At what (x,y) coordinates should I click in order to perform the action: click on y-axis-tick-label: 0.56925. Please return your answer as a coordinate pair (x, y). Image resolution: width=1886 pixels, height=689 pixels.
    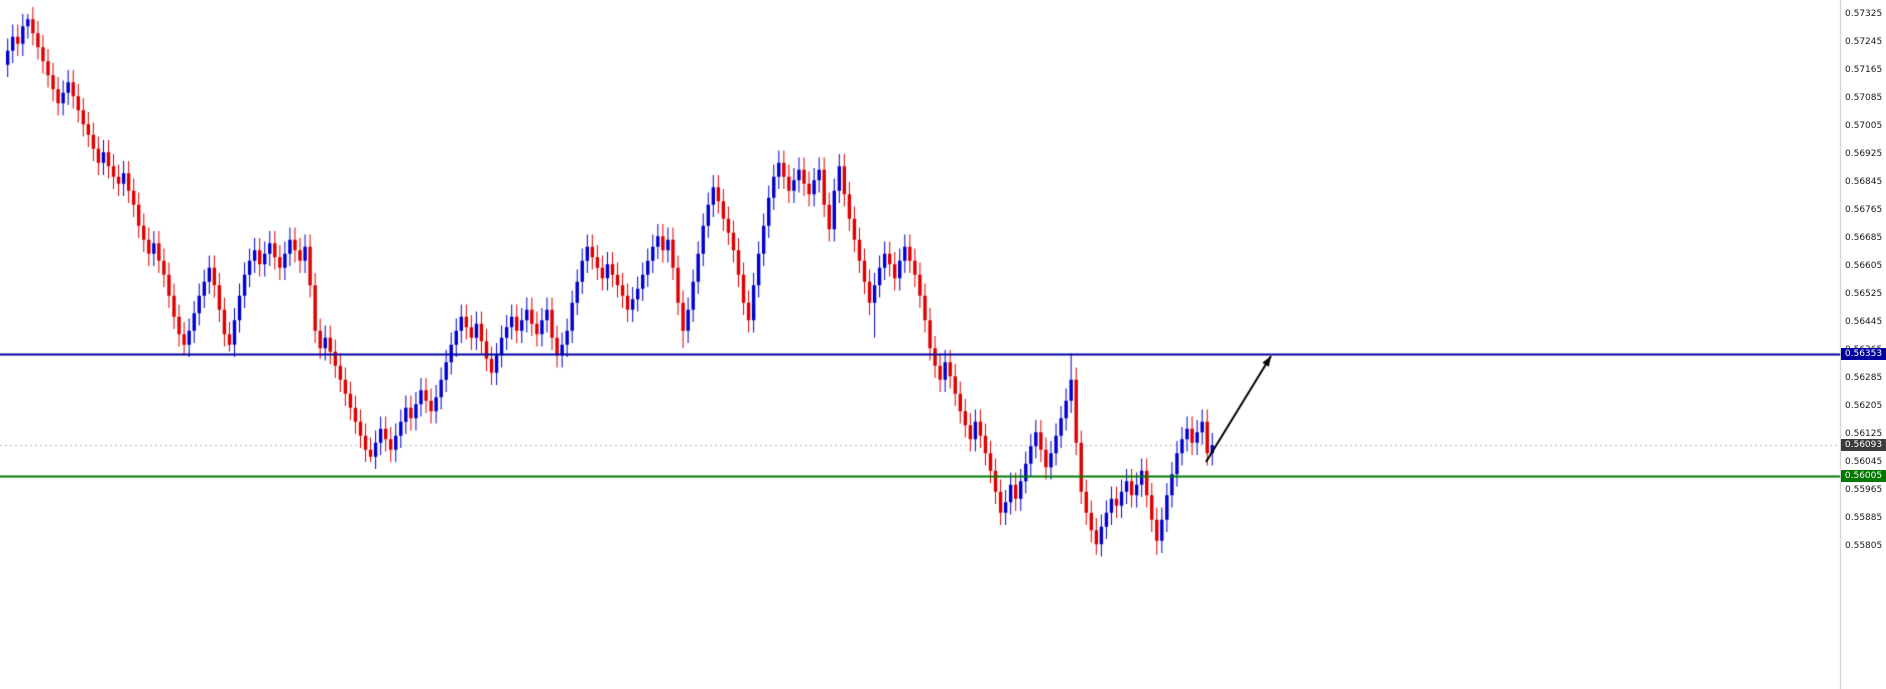
    Looking at the image, I should click on (1864, 154).